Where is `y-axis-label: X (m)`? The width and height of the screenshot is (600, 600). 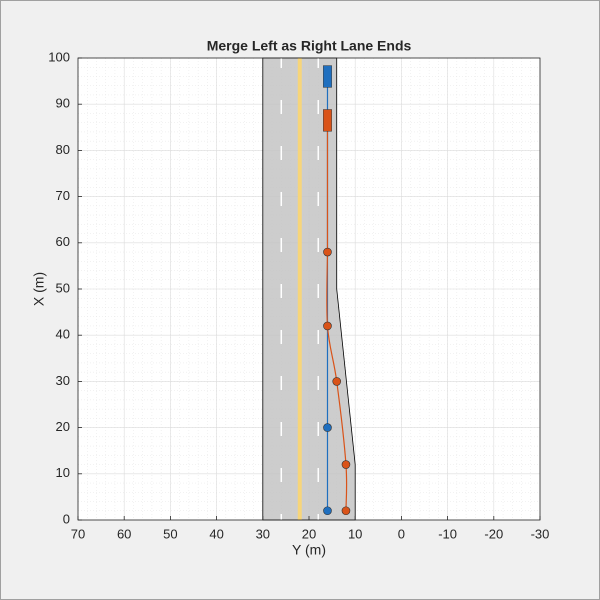 y-axis-label: X (m) is located at coordinates (39, 289).